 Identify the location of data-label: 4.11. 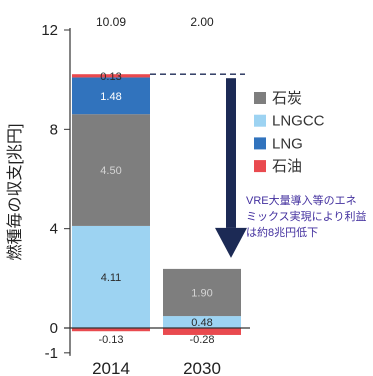
(111, 278).